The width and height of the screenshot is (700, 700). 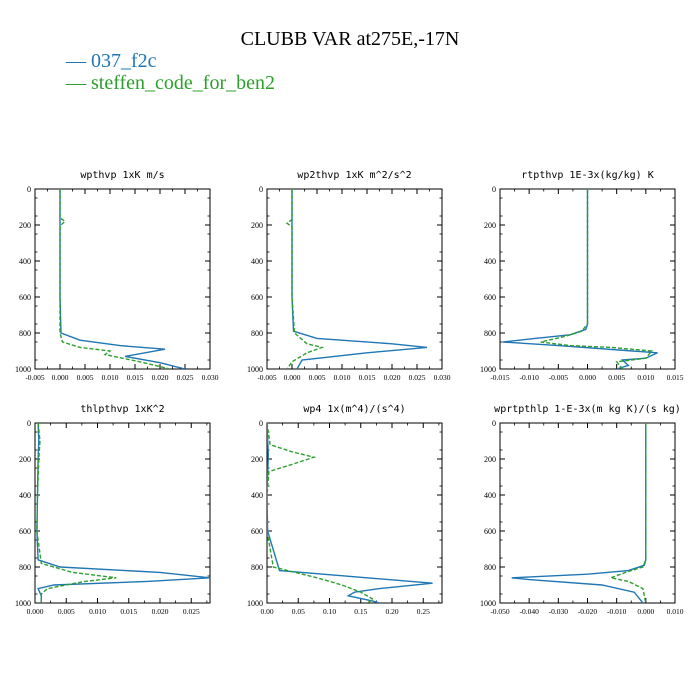 What do you see at coordinates (423, 611) in the screenshot?
I see `x-tick-label: 0.25` at bounding box center [423, 611].